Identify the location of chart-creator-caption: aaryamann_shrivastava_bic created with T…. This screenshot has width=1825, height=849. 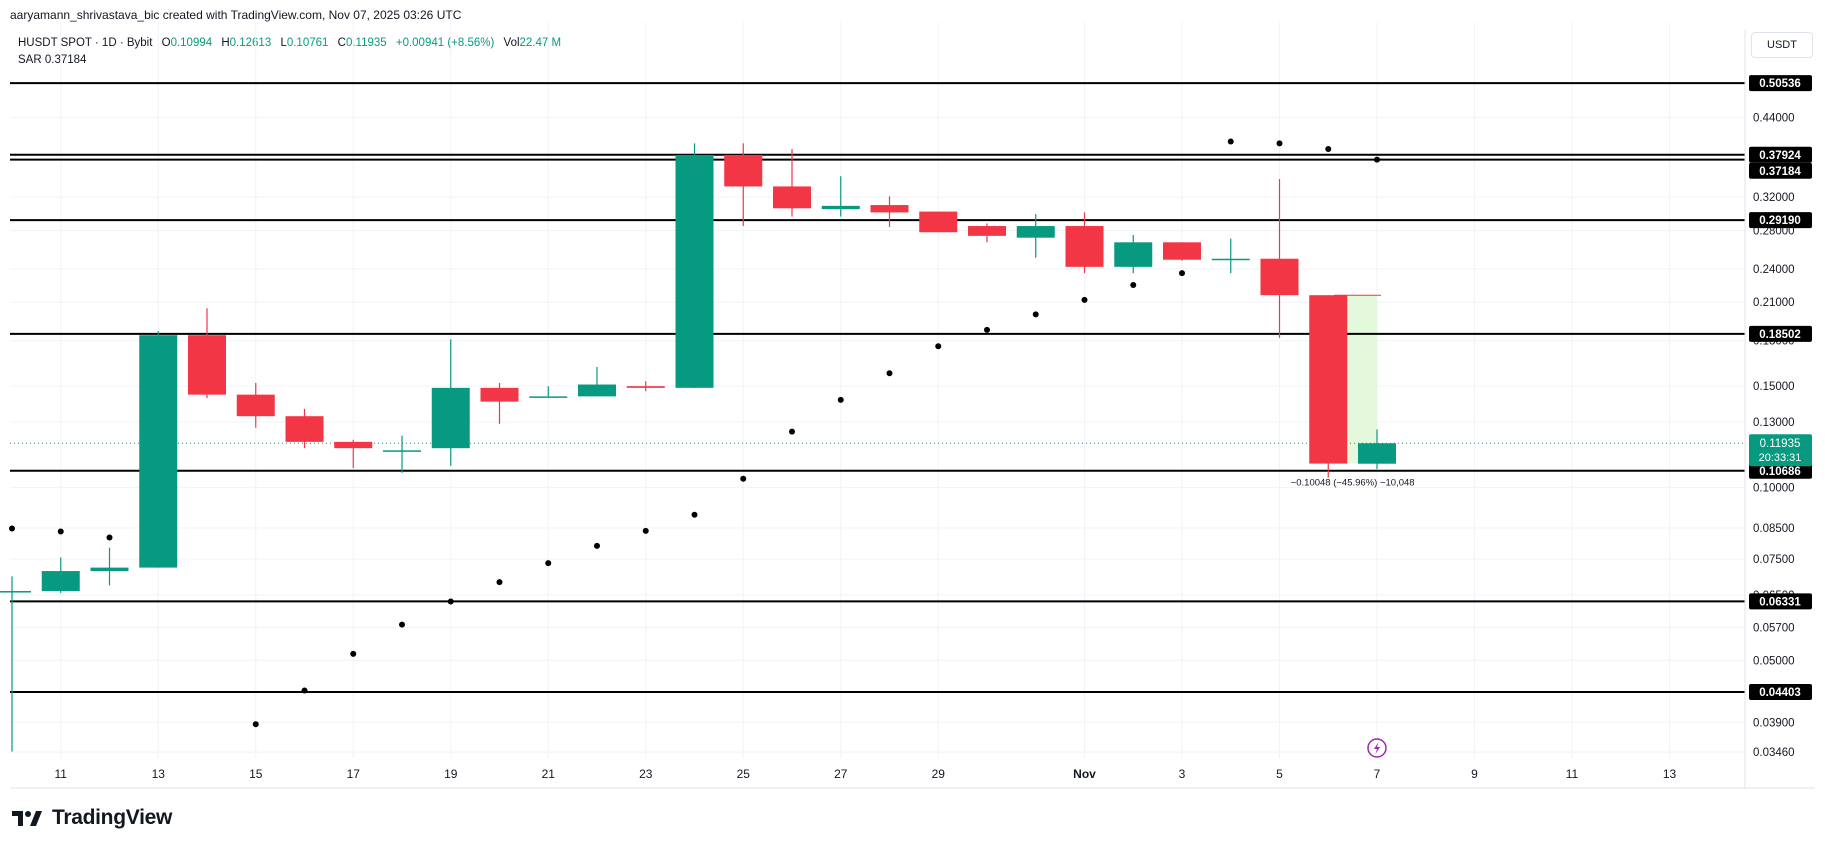
(236, 15).